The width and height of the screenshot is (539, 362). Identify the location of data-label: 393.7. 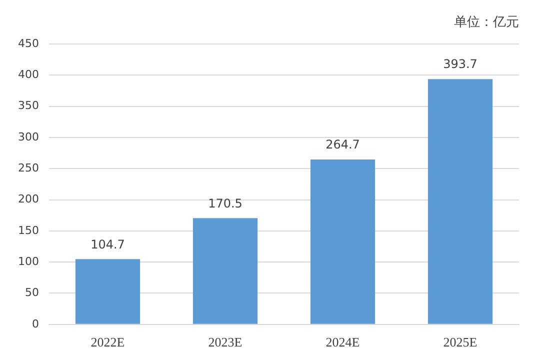
(460, 64).